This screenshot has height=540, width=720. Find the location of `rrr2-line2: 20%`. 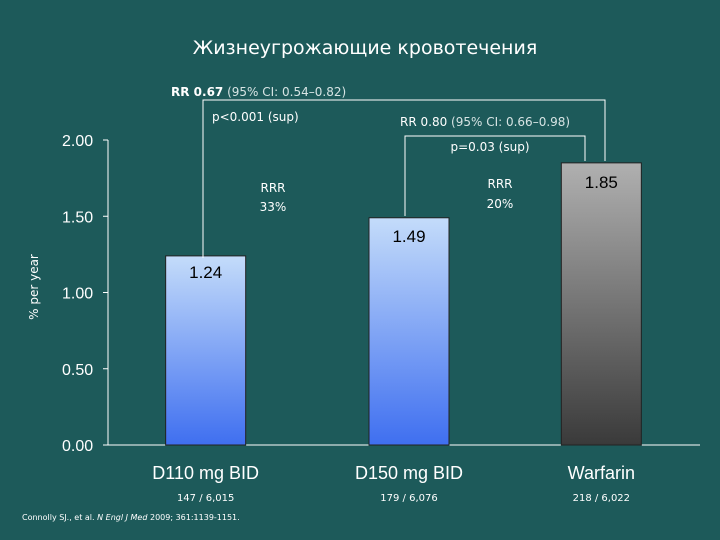

rrr2-line2: 20% is located at coordinates (500, 204).